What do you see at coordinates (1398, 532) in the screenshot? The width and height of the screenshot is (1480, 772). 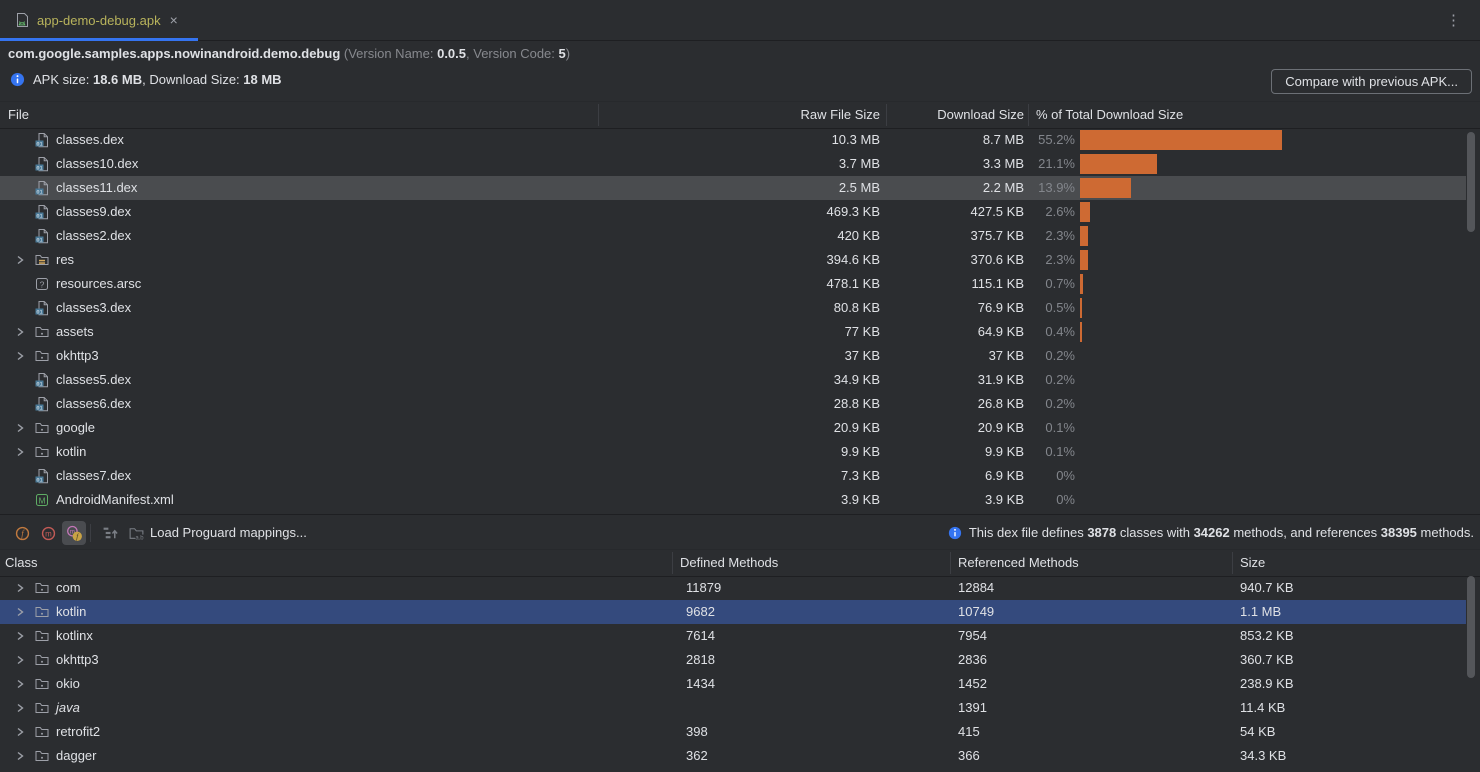 I see `dex-references-count: 38395` at bounding box center [1398, 532].